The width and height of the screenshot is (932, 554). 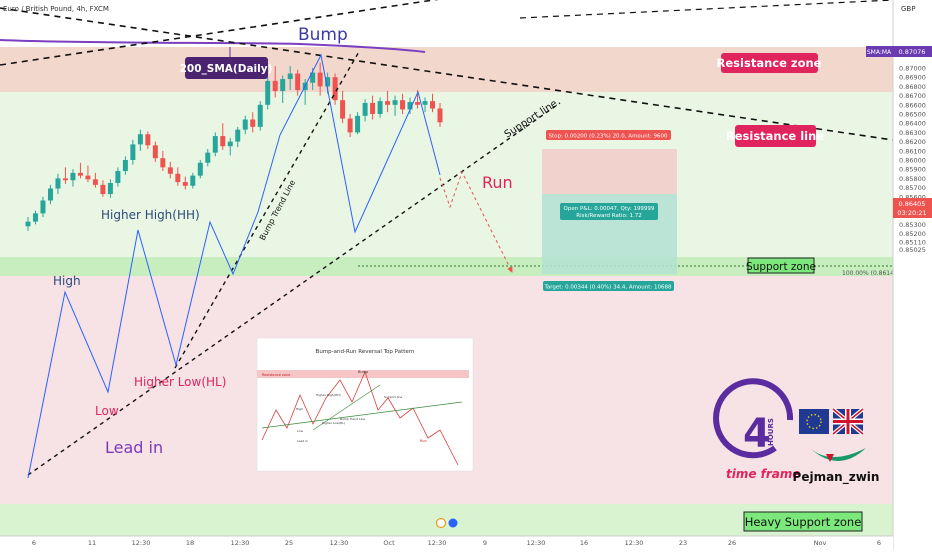 What do you see at coordinates (830, 458) in the screenshot?
I see `author-chevron` at bounding box center [830, 458].